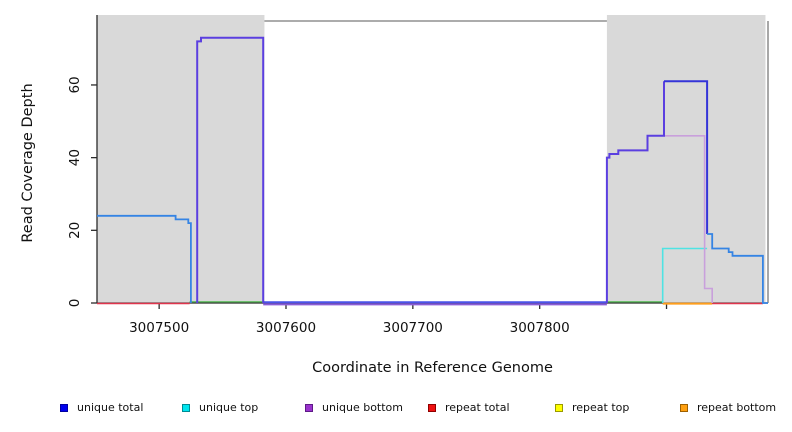 The width and height of the screenshot is (792, 432). I want to click on x-tick-label-3007600: 3007600, so click(286, 328).